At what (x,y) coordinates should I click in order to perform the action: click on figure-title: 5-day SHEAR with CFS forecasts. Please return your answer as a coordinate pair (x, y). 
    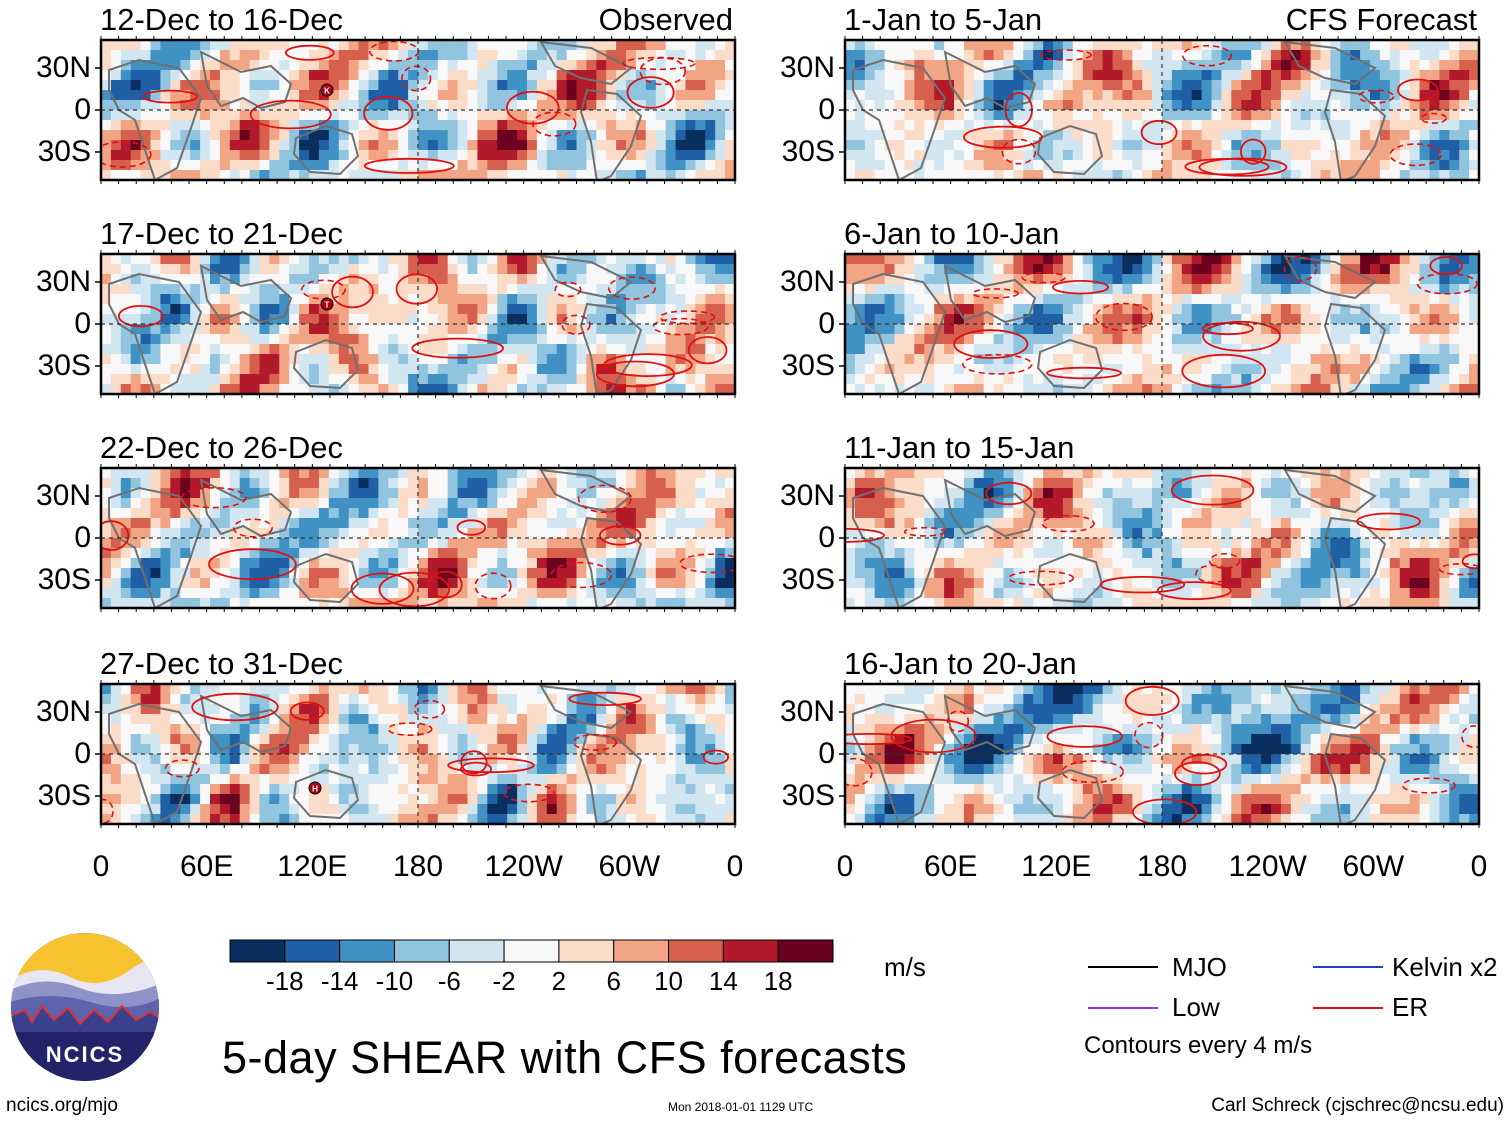
    Looking at the image, I should click on (565, 1057).